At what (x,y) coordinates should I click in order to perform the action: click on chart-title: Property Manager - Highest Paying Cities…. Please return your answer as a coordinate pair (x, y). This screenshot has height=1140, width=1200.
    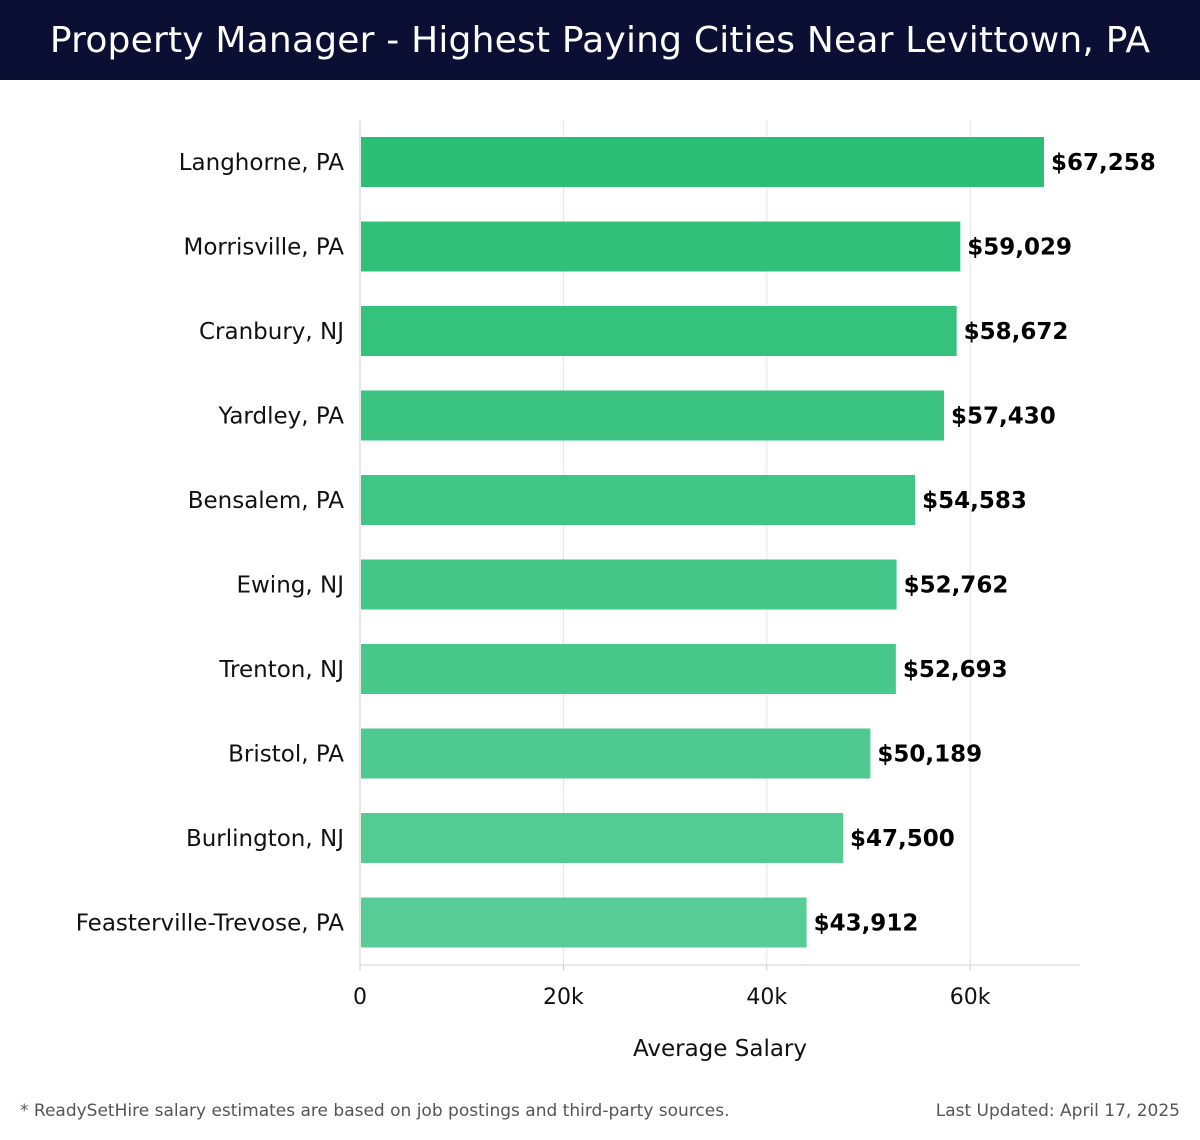
    Looking at the image, I should click on (600, 40).